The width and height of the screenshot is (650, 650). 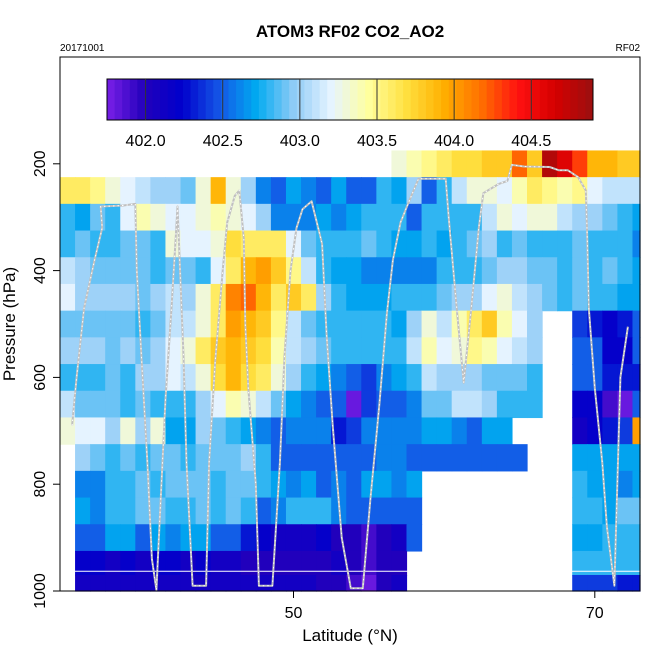 What do you see at coordinates (223, 141) in the screenshot?
I see `colorbar-tick-label: 402.5` at bounding box center [223, 141].